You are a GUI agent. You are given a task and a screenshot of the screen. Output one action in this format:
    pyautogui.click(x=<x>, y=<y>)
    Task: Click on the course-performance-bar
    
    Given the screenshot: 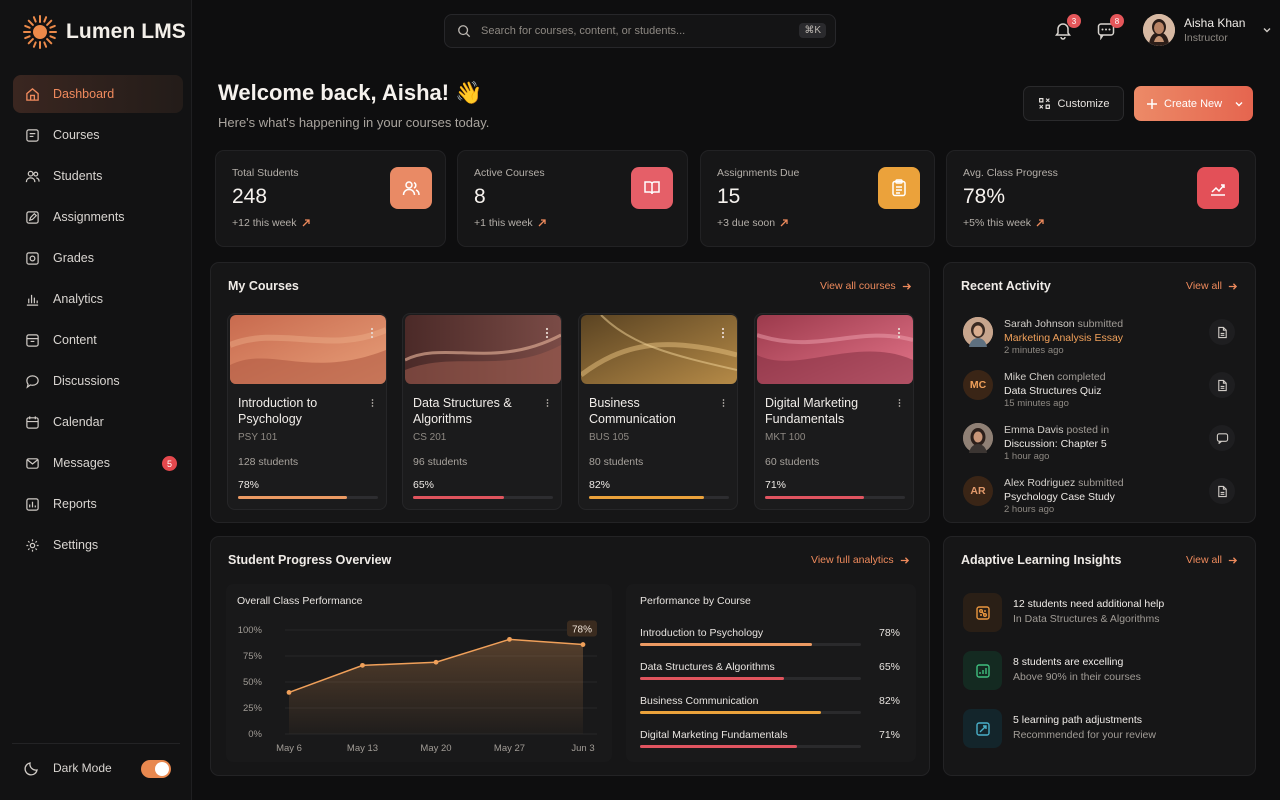 What is the action you would take?
    pyautogui.click(x=750, y=644)
    